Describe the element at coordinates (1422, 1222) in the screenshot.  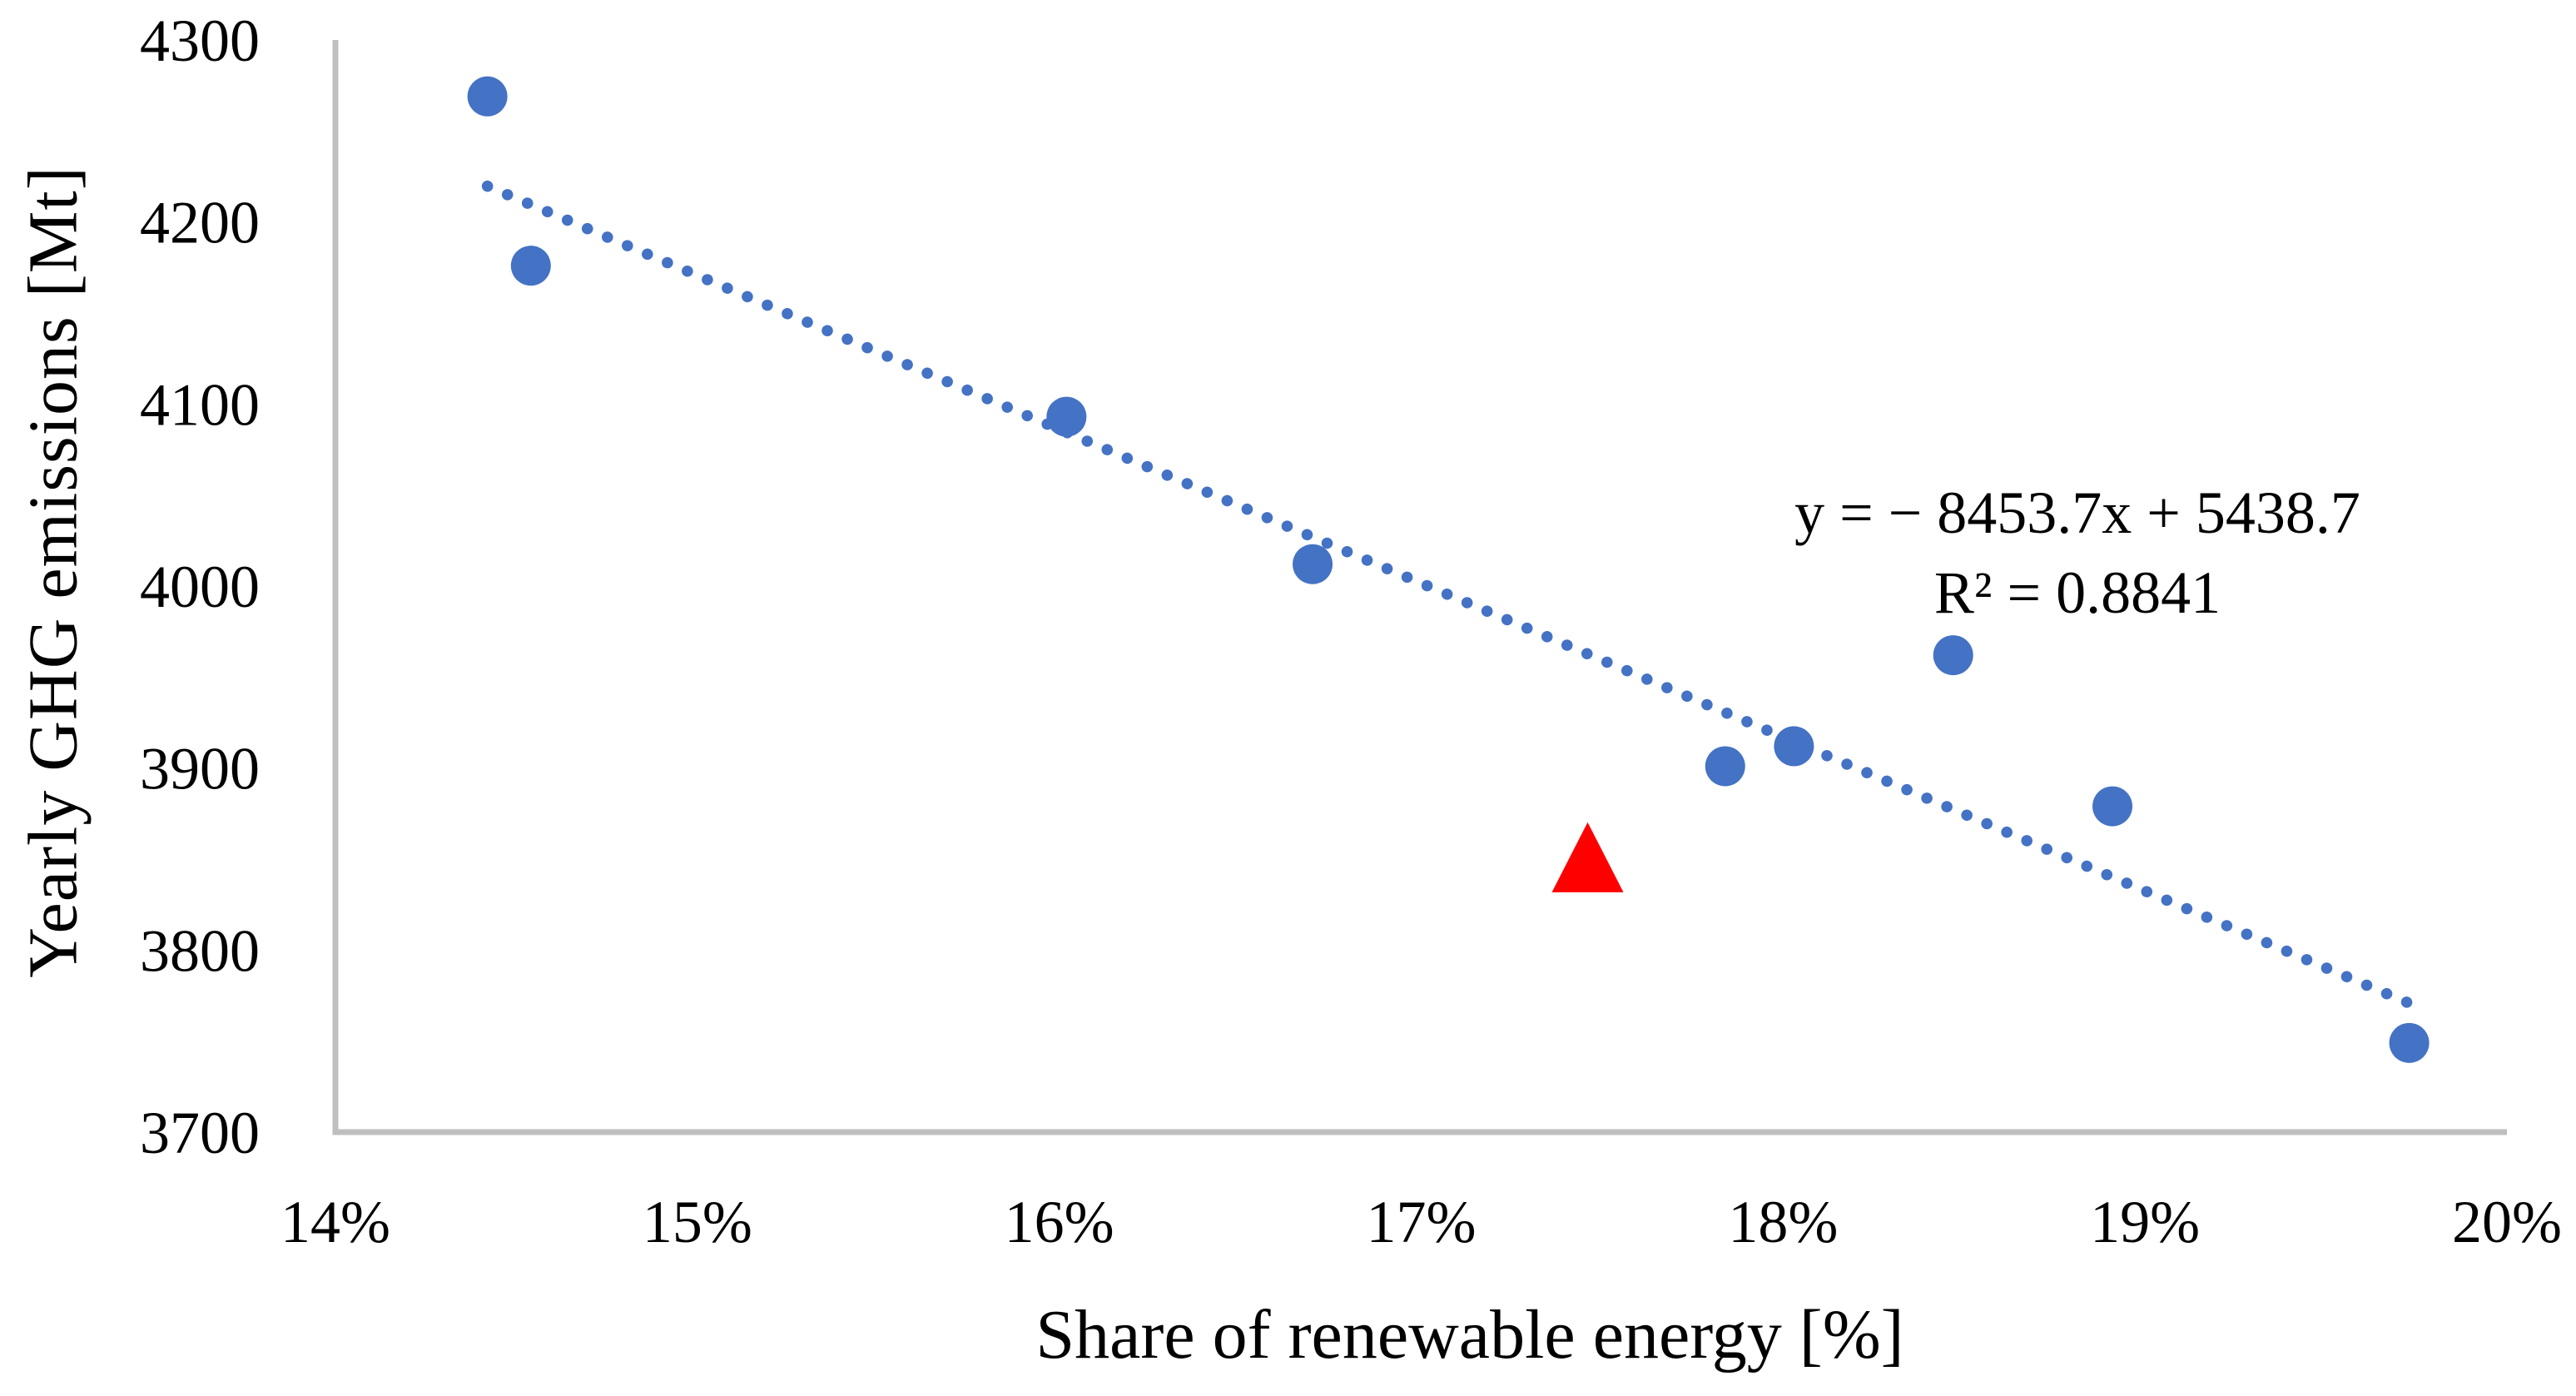
I see `x-tick-label: 17%` at that location.